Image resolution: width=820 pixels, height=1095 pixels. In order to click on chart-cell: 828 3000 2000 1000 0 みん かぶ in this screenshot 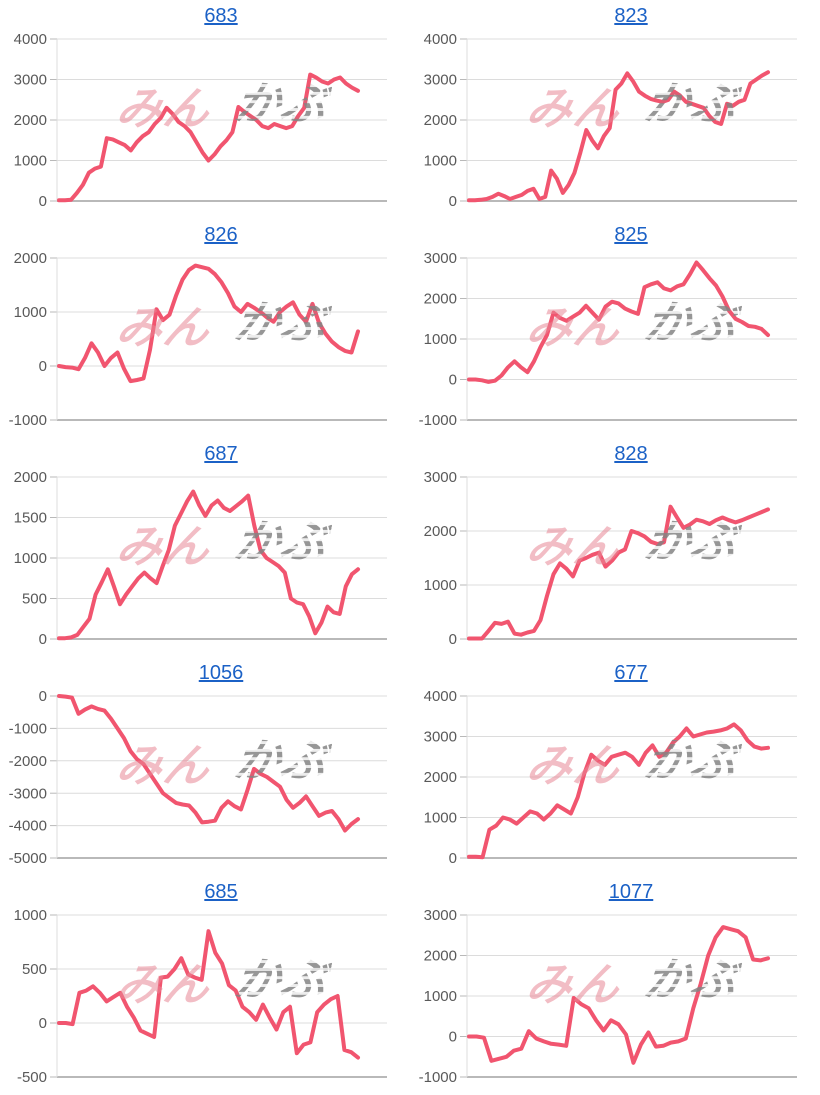, I will do `click(615, 547)`.